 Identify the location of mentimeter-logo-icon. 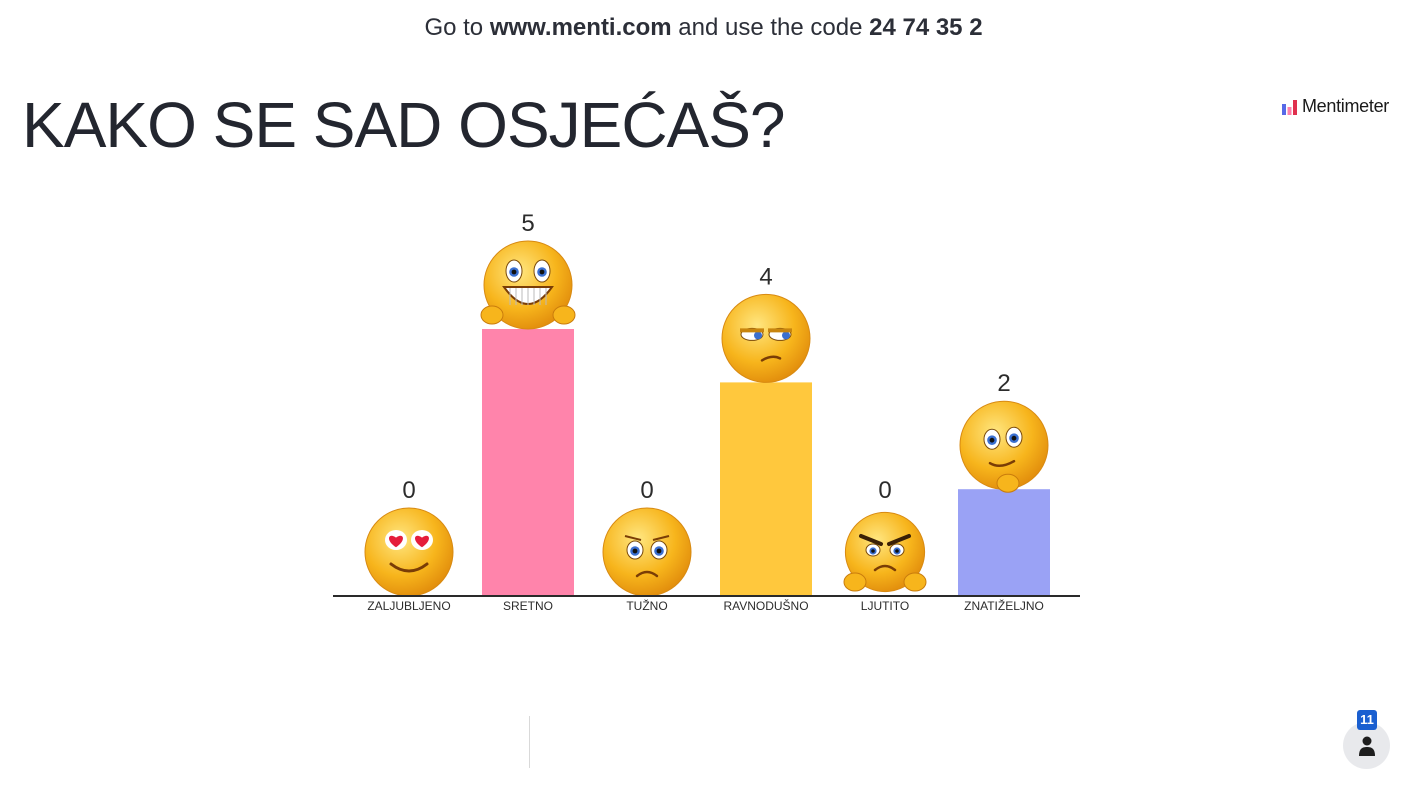
(1289, 107).